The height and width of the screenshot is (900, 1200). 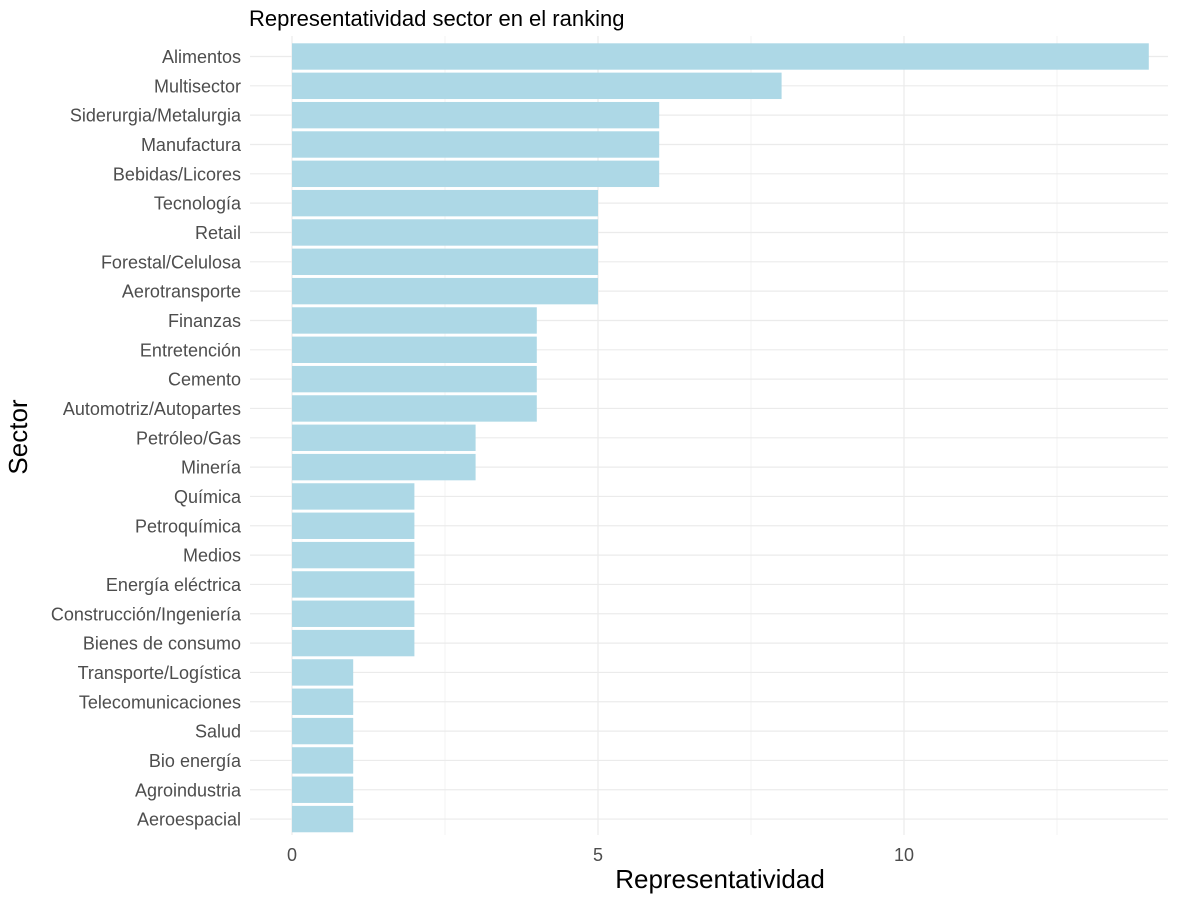 I want to click on category-label: Cemento, so click(x=204, y=380).